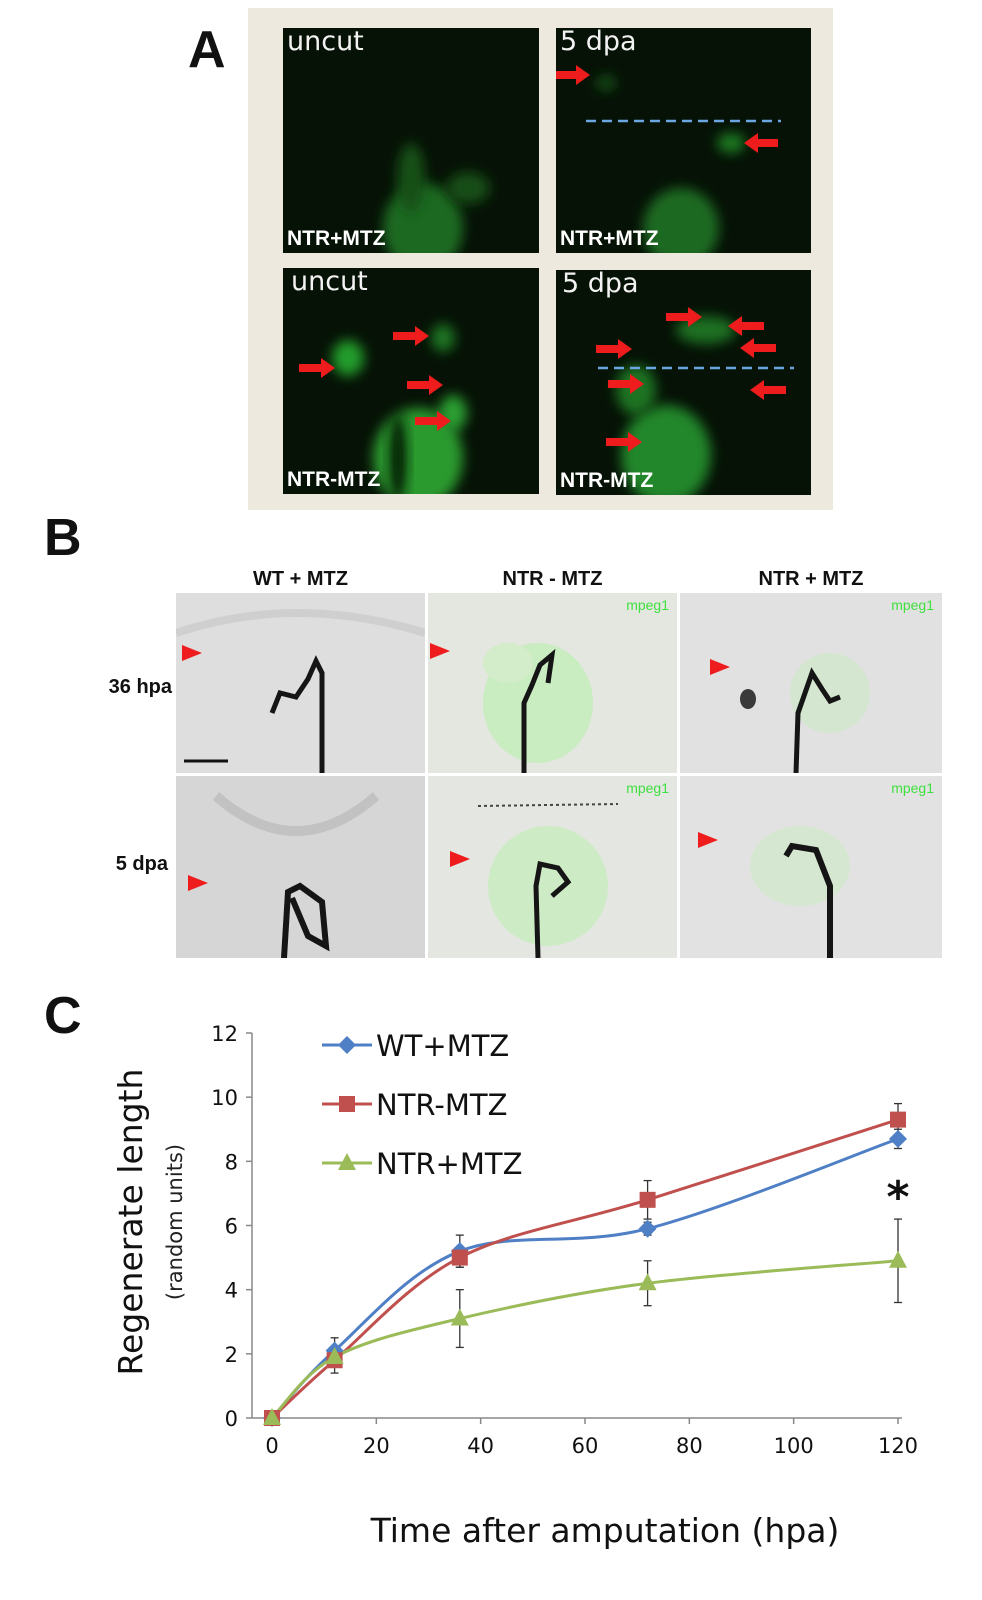  What do you see at coordinates (552, 683) in the screenshot?
I see `brightfield-image-ntr-minus-36hpa: mpeg1` at bounding box center [552, 683].